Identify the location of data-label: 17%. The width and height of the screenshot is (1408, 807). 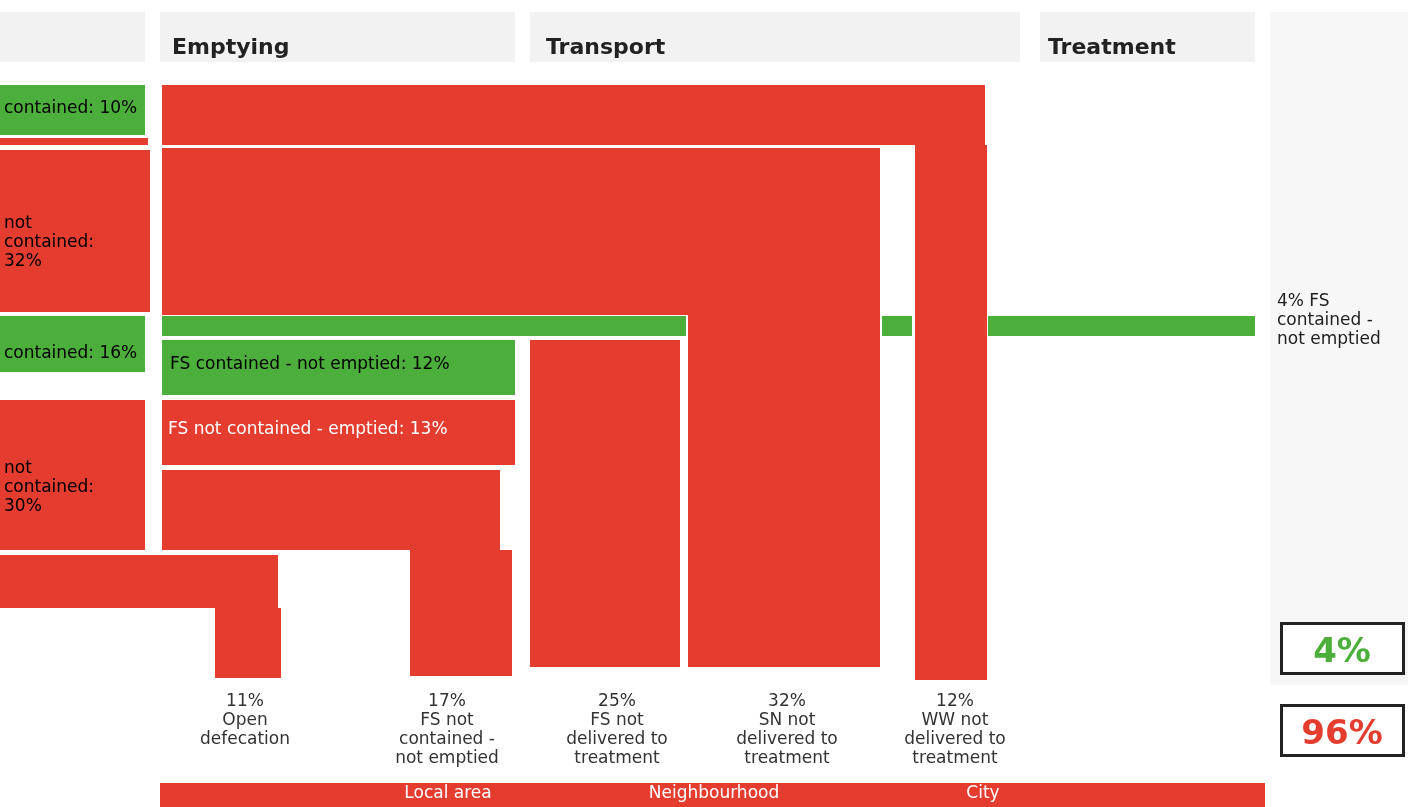
(447, 700).